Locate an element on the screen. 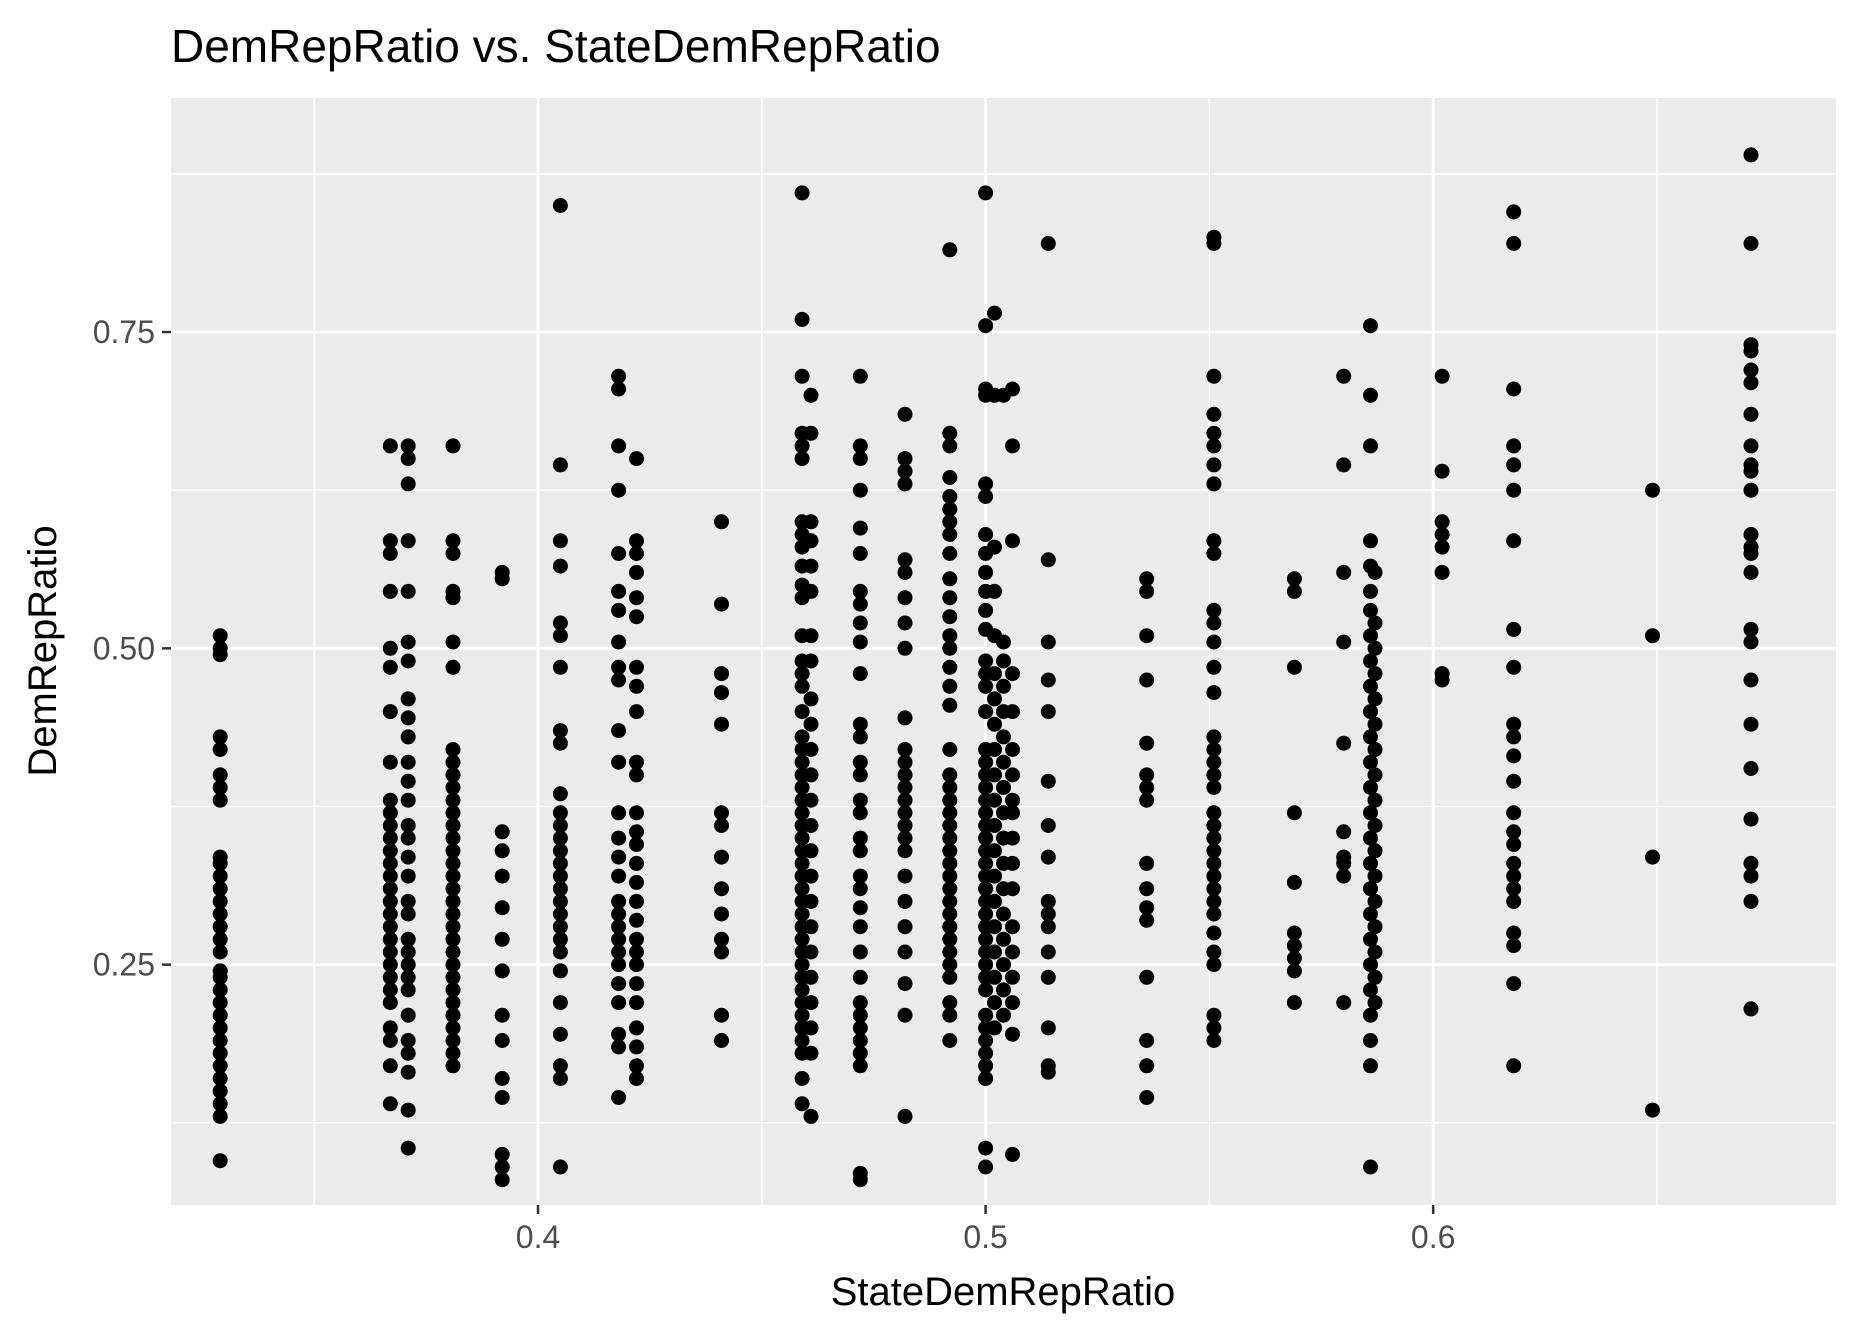  x-axis-title: StateDemRepRatio is located at coordinates (1003, 1292).